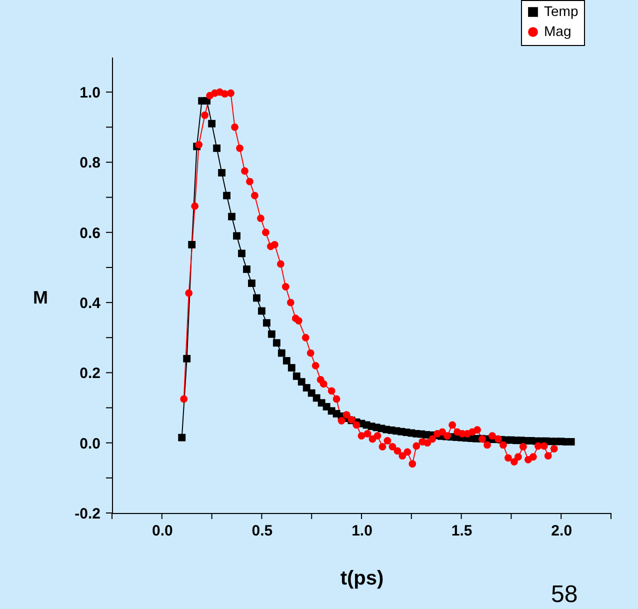  What do you see at coordinates (90, 443) in the screenshot?
I see `y-tick-label: 0.0` at bounding box center [90, 443].